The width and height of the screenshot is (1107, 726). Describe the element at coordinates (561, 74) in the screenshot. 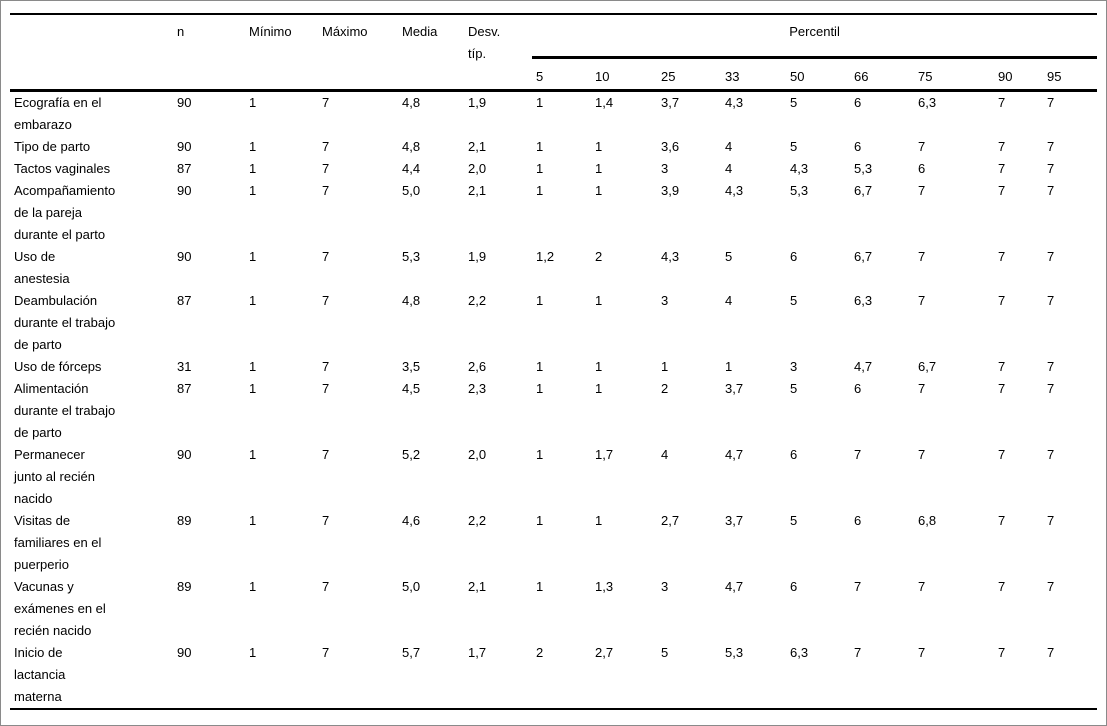

I see `col-header-p5: 5` at that location.